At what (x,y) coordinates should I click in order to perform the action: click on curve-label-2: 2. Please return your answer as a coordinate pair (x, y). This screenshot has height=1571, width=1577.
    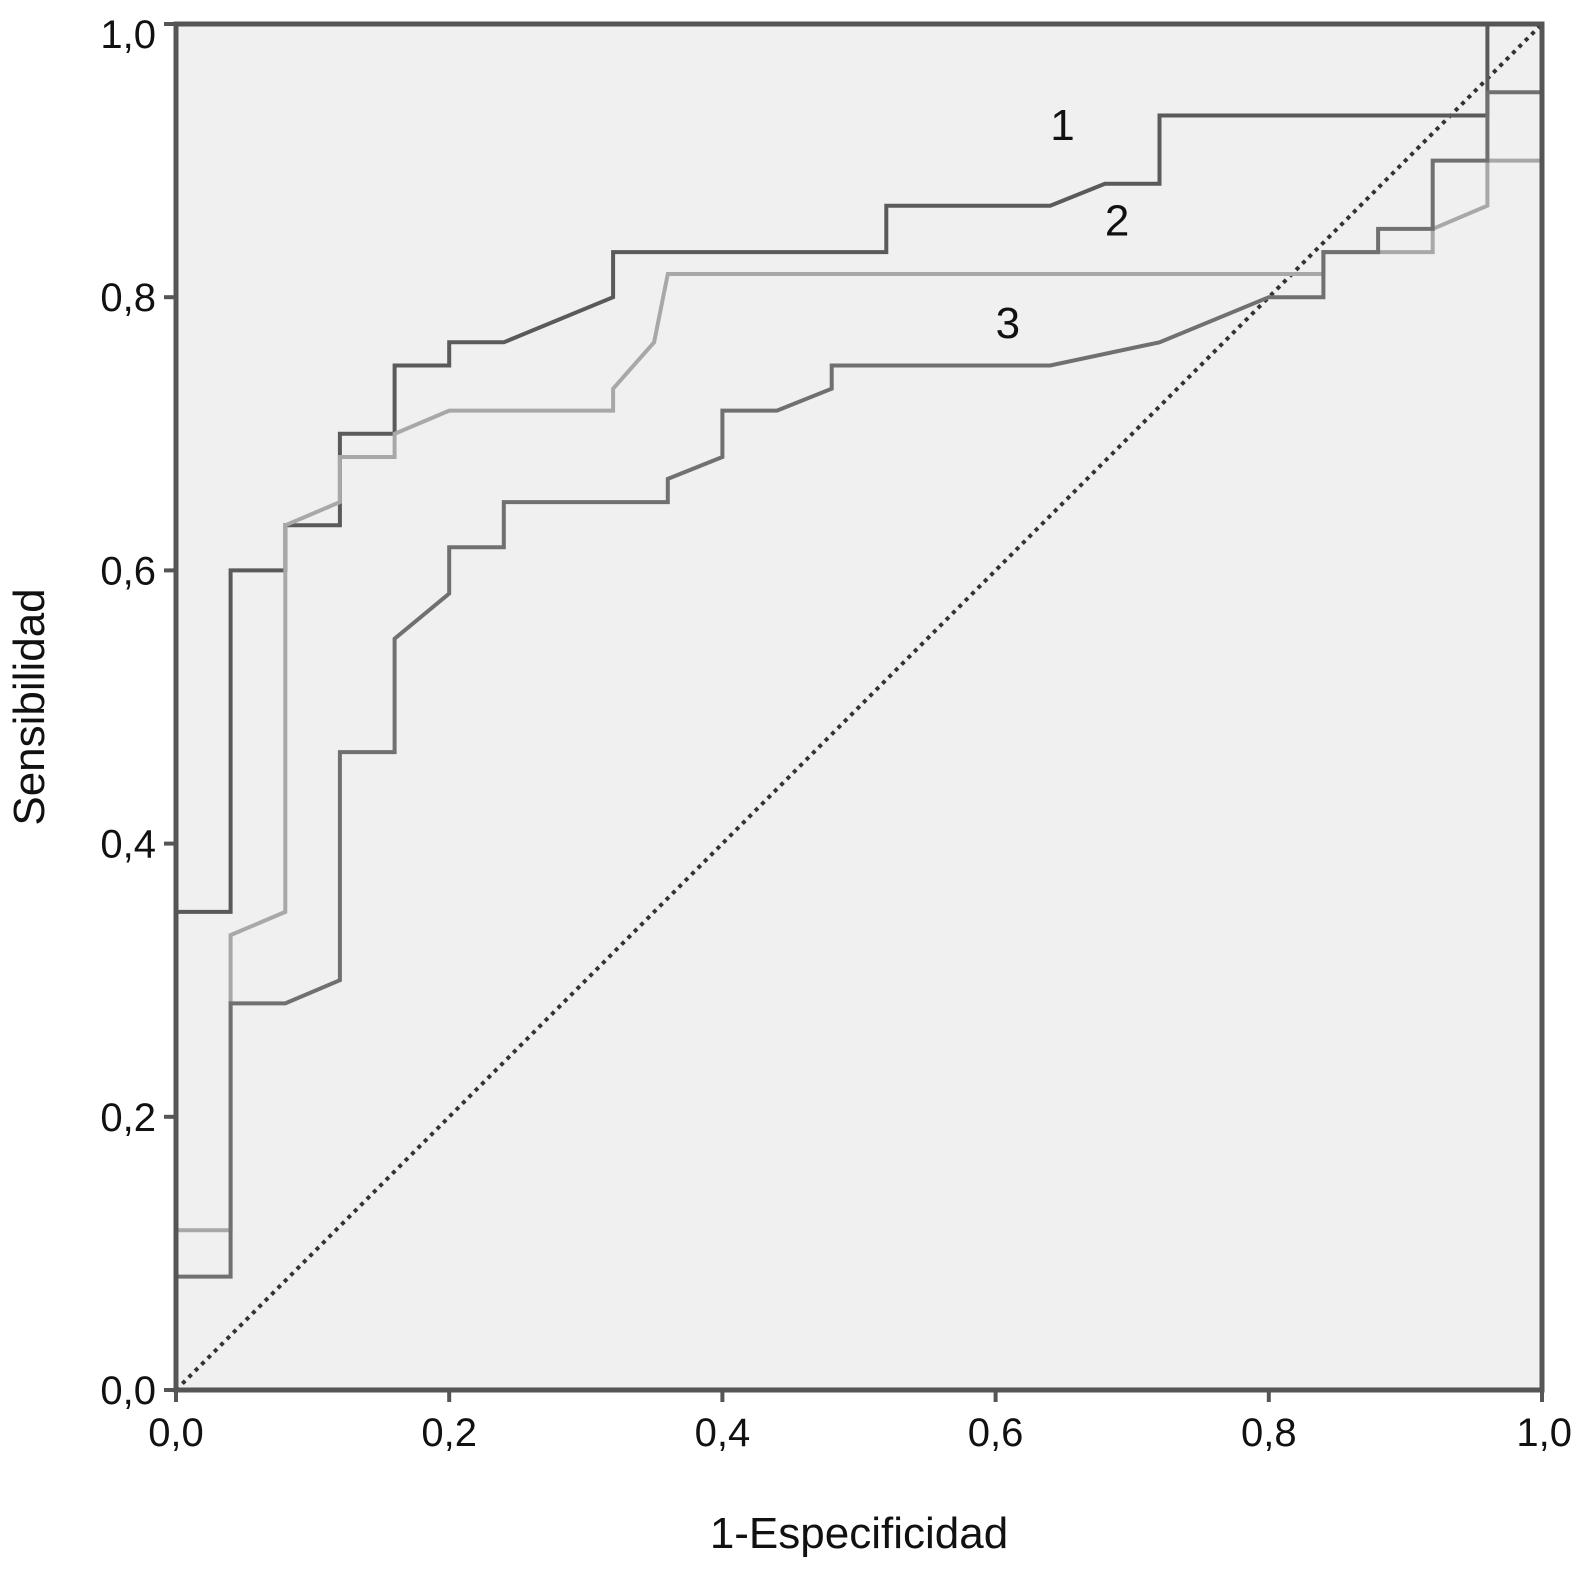
    Looking at the image, I should click on (1117, 221).